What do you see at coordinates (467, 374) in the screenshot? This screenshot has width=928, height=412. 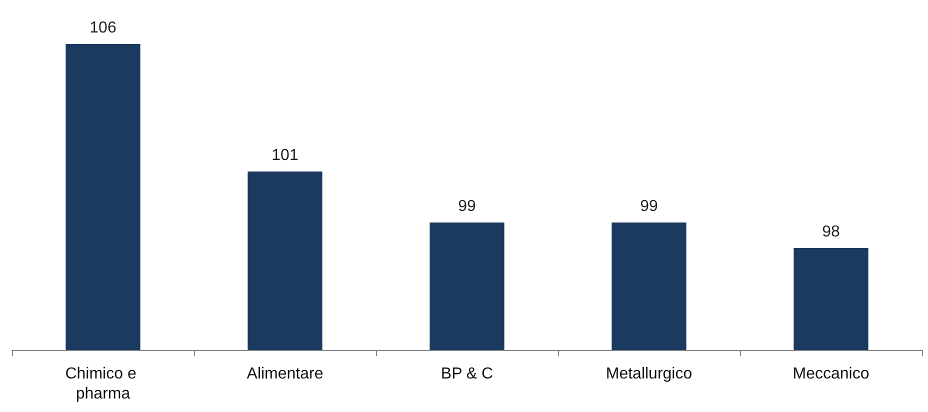 I see `x-tick-label: BP & C` at bounding box center [467, 374].